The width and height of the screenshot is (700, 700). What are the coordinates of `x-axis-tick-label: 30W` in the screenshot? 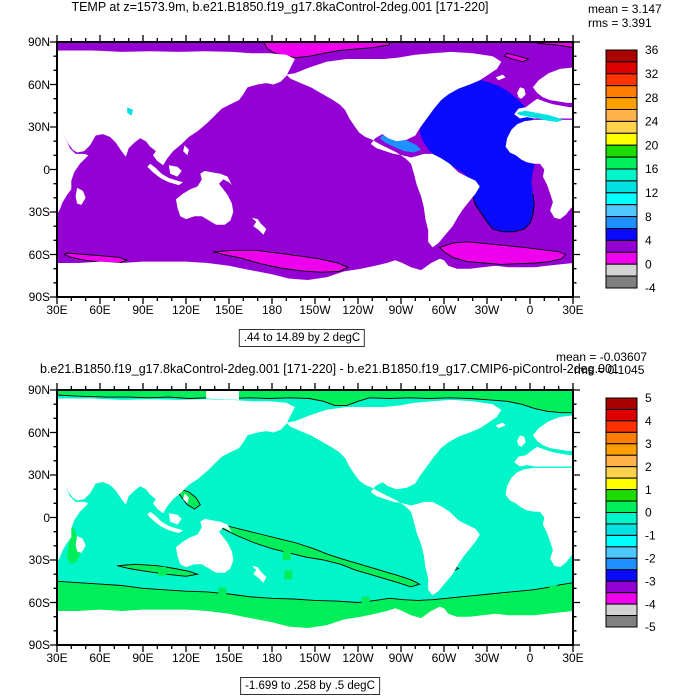 It's located at (487, 658).